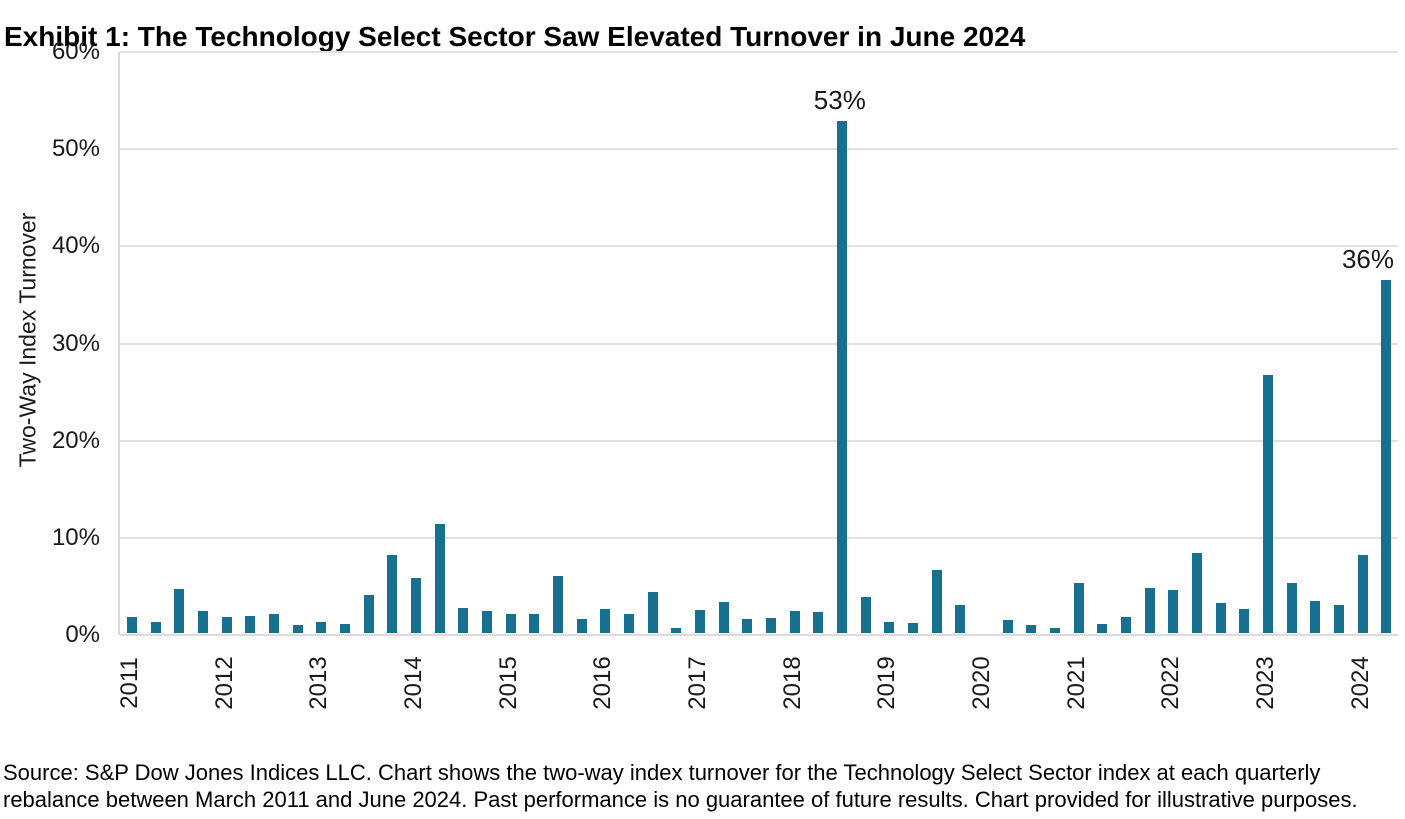 This screenshot has height=819, width=1405. What do you see at coordinates (508, 683) in the screenshot?
I see `x-tick-label-2015: 2015` at bounding box center [508, 683].